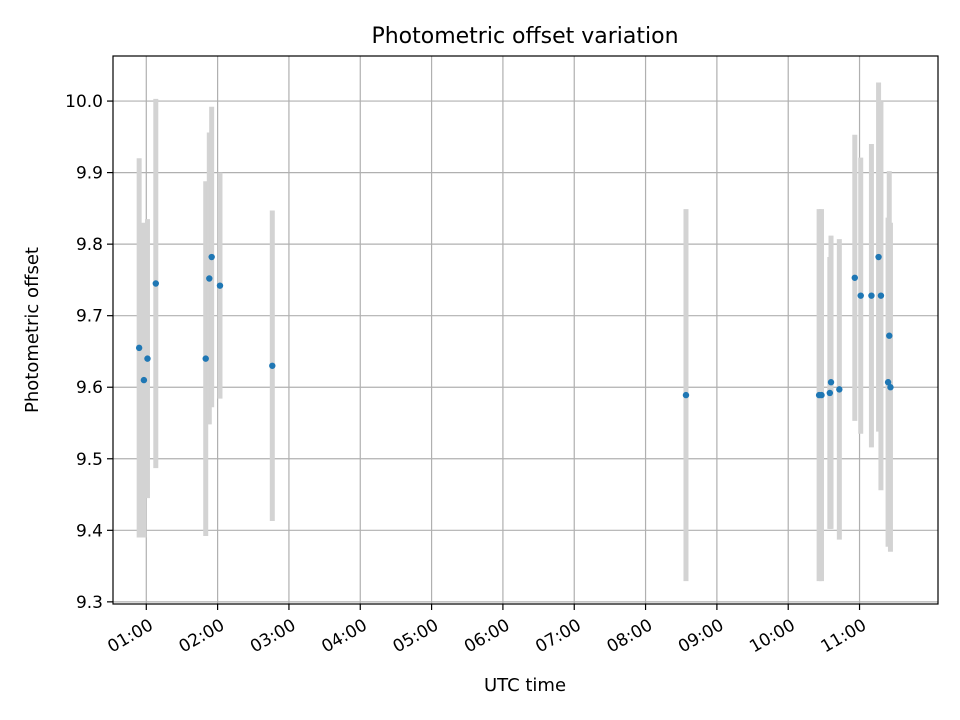  What do you see at coordinates (89, 388) in the screenshot?
I see `y-tick-label: 9.6` at bounding box center [89, 388].